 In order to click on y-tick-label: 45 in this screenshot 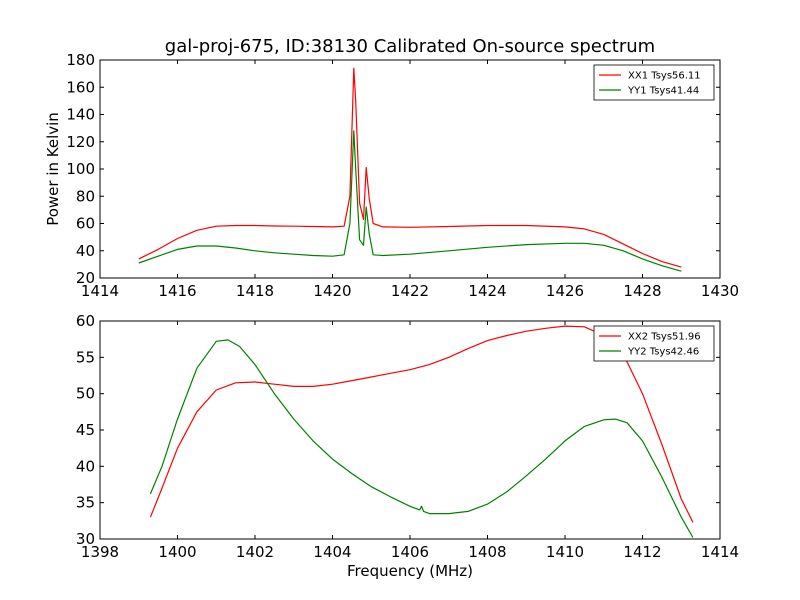, I will do `click(85, 430)`.